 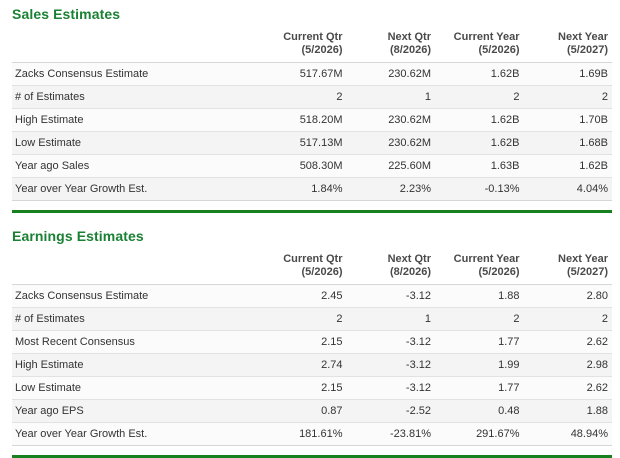 What do you see at coordinates (567, 74) in the screenshot?
I see `row-value: 1.69B` at bounding box center [567, 74].